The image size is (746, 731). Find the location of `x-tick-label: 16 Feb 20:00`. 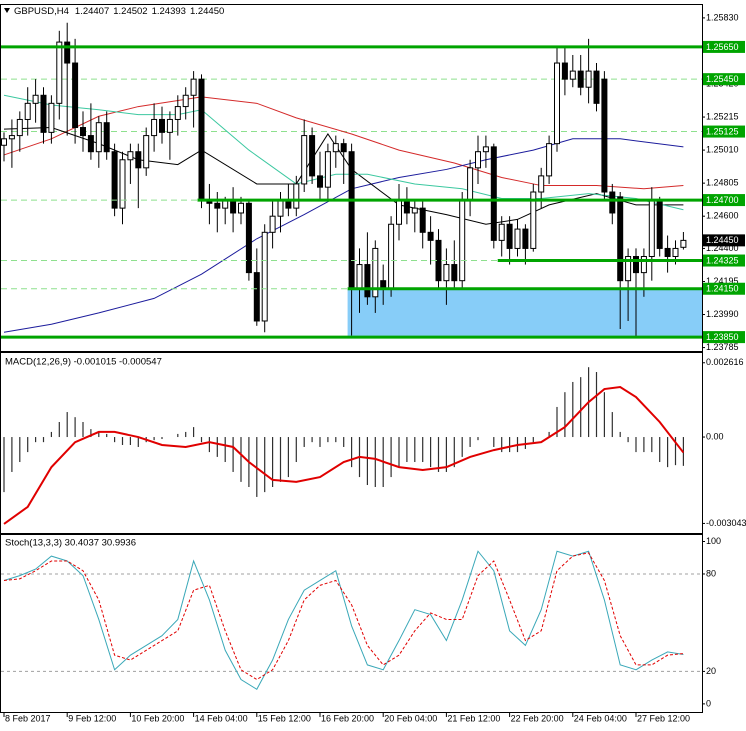

x-tick-label: 16 Feb 20:00 is located at coordinates (347, 718).